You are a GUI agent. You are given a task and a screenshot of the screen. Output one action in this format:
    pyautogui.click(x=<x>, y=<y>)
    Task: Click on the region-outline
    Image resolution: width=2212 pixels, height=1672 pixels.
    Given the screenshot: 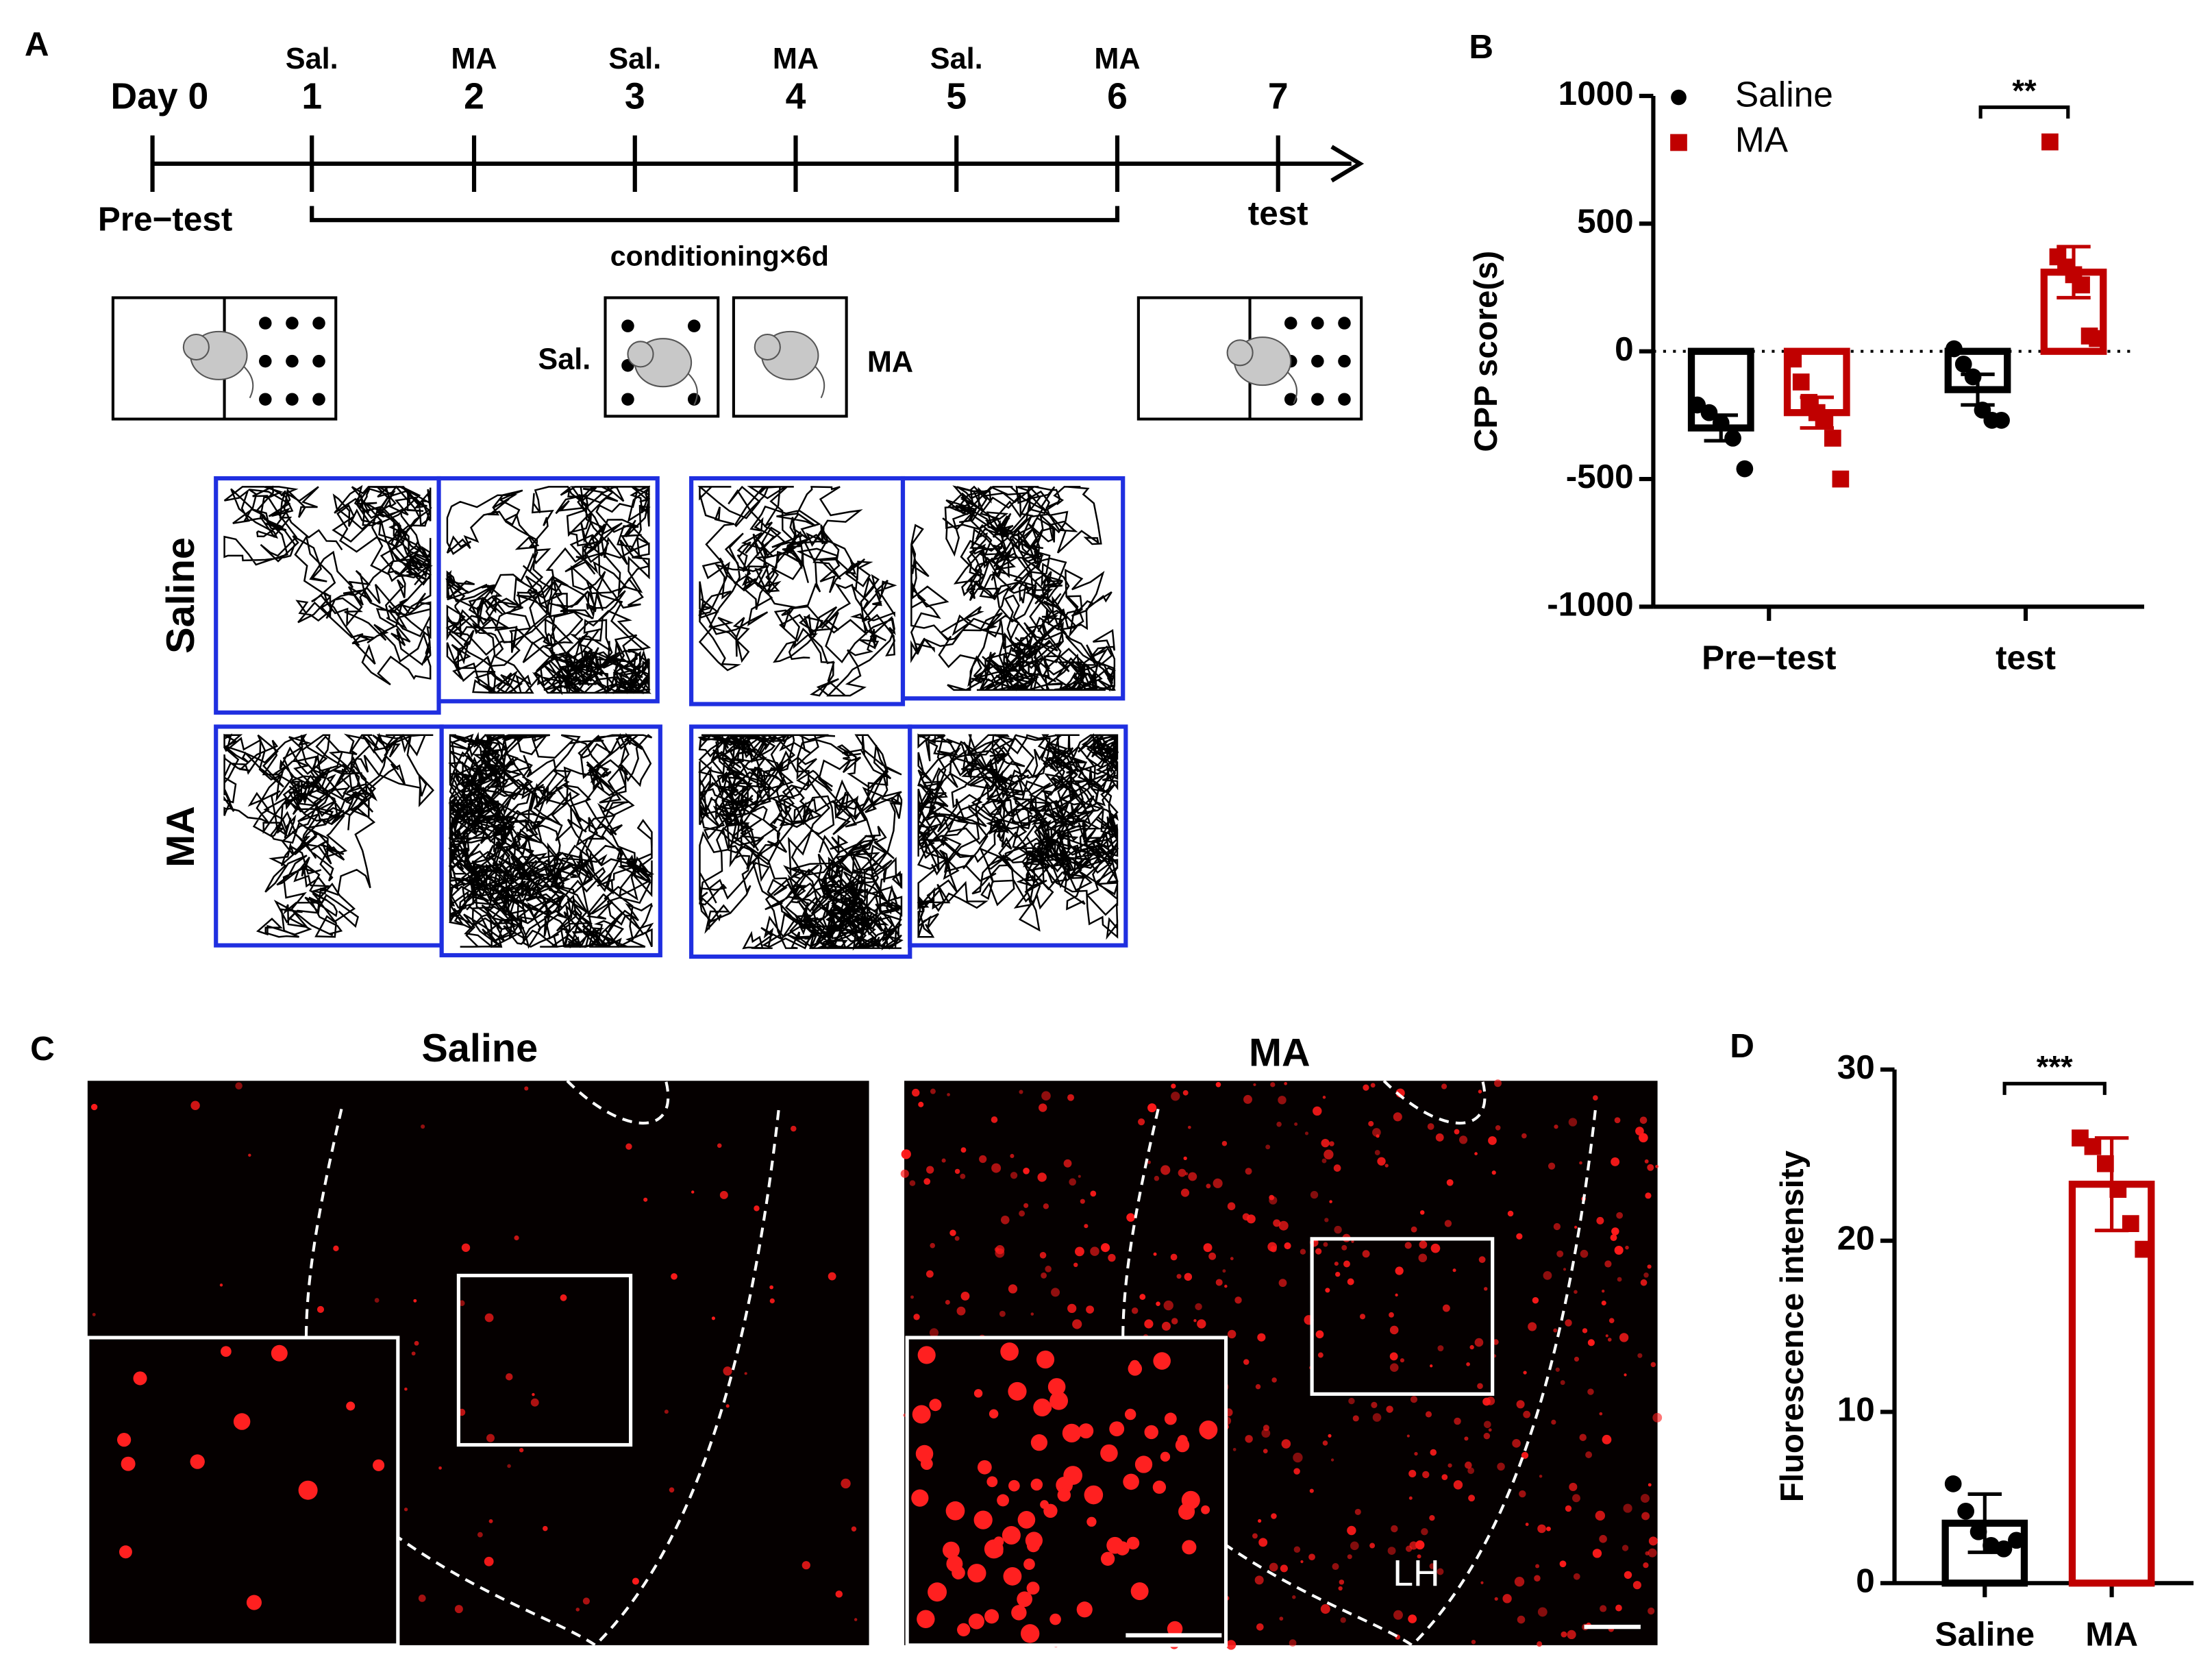 What is the action you would take?
    pyautogui.click(x=1434, y=1101)
    